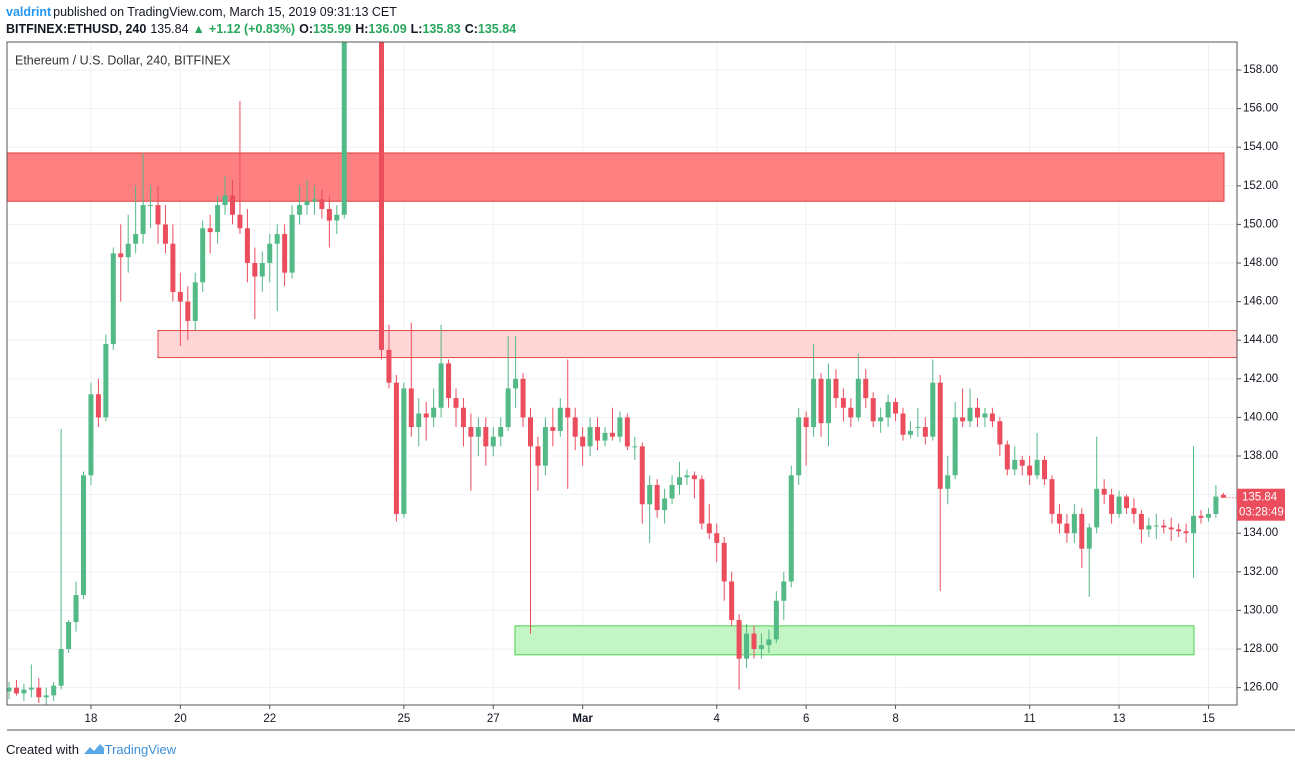 The height and width of the screenshot is (768, 1295). I want to click on y-tick-label: 140.00, so click(1260, 417).